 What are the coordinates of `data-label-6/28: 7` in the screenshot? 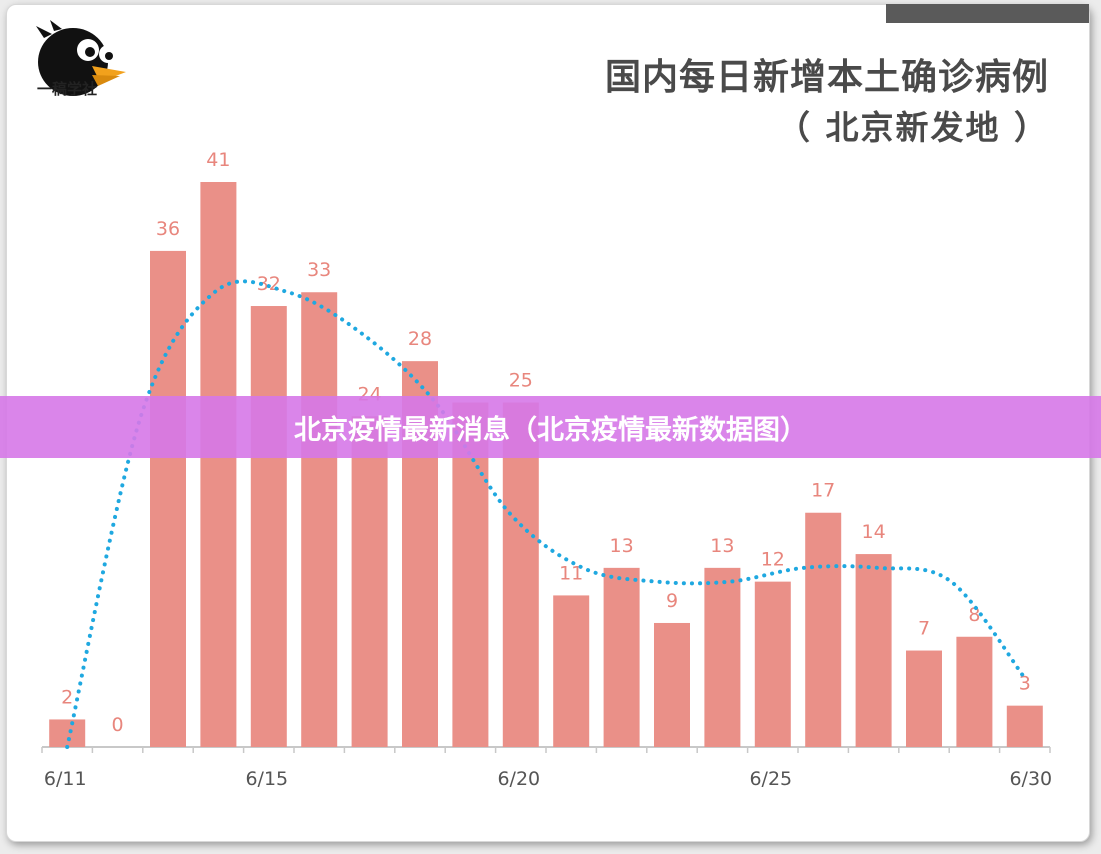 It's located at (924, 629).